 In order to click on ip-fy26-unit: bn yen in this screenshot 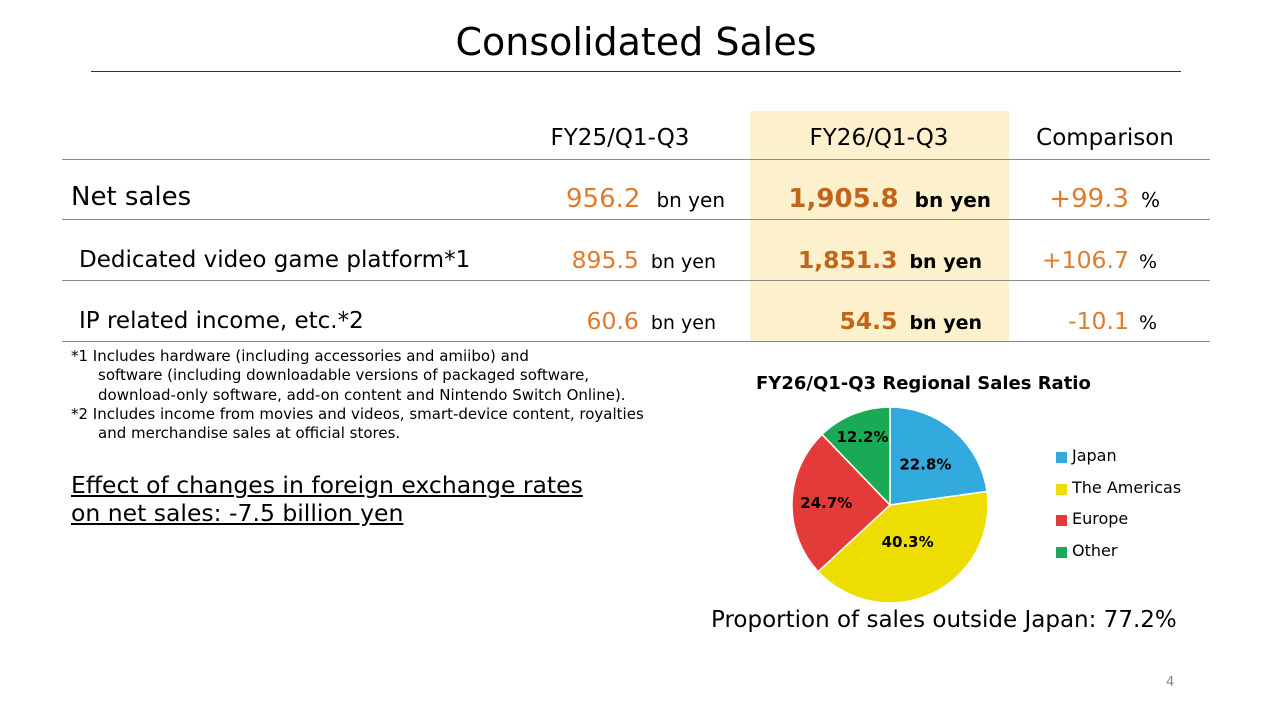, I will do `click(945, 323)`.